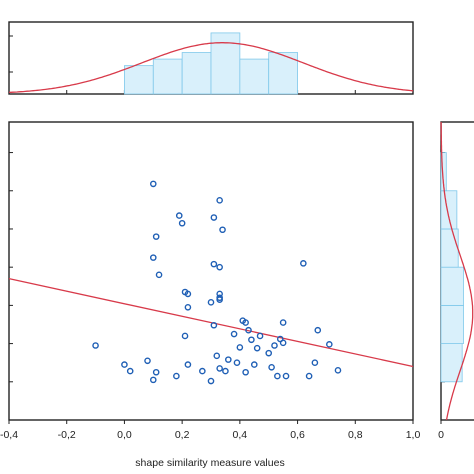  What do you see at coordinates (209, 463) in the screenshot?
I see `x-axis-label: shape similarity measure values` at bounding box center [209, 463].